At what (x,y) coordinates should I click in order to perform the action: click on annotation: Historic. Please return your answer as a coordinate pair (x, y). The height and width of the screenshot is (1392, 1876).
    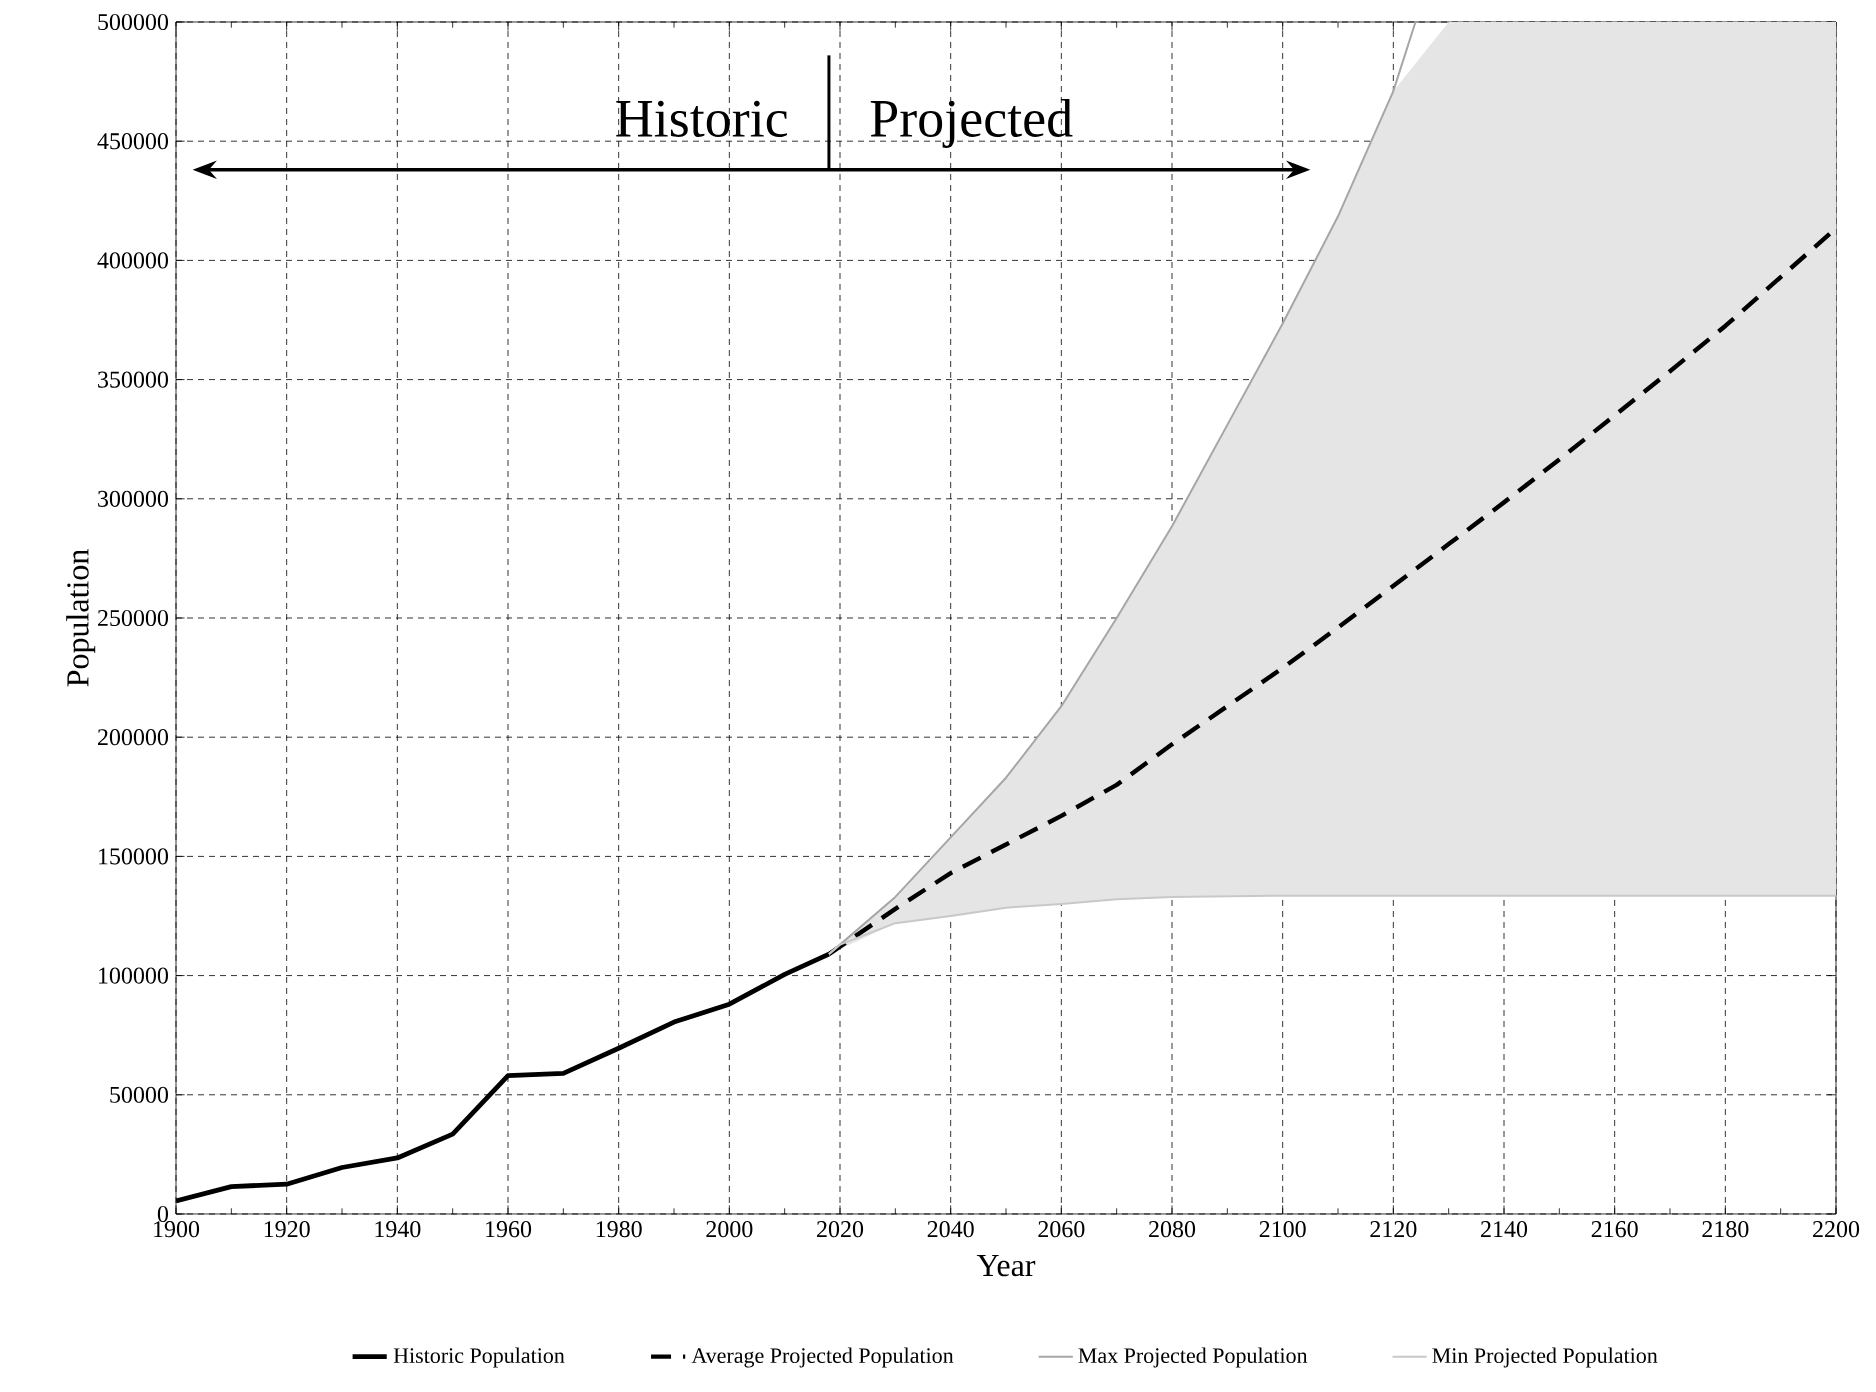
    Looking at the image, I should click on (702, 118).